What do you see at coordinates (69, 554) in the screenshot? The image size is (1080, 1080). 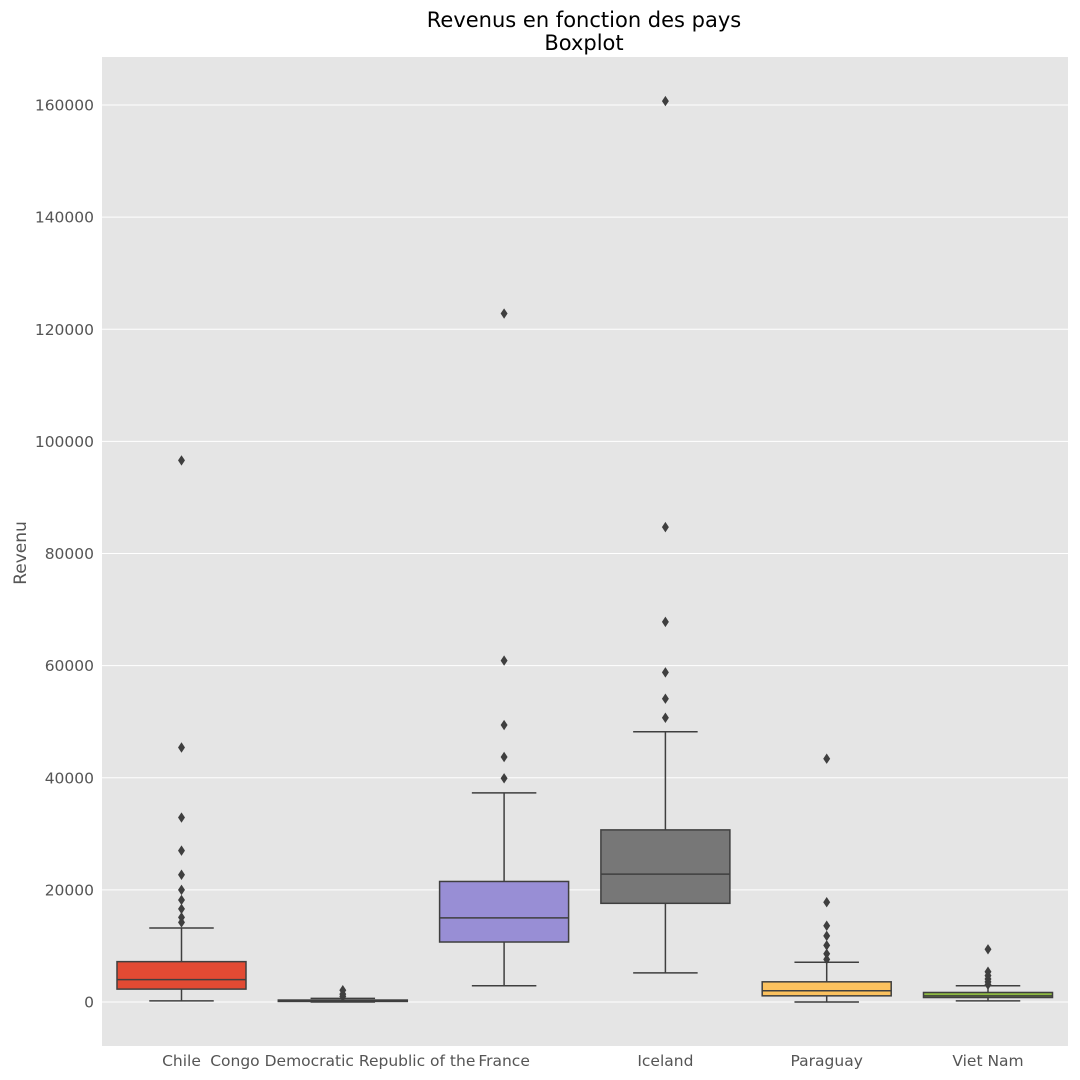 I see `y-tick-label: 80000` at bounding box center [69, 554].